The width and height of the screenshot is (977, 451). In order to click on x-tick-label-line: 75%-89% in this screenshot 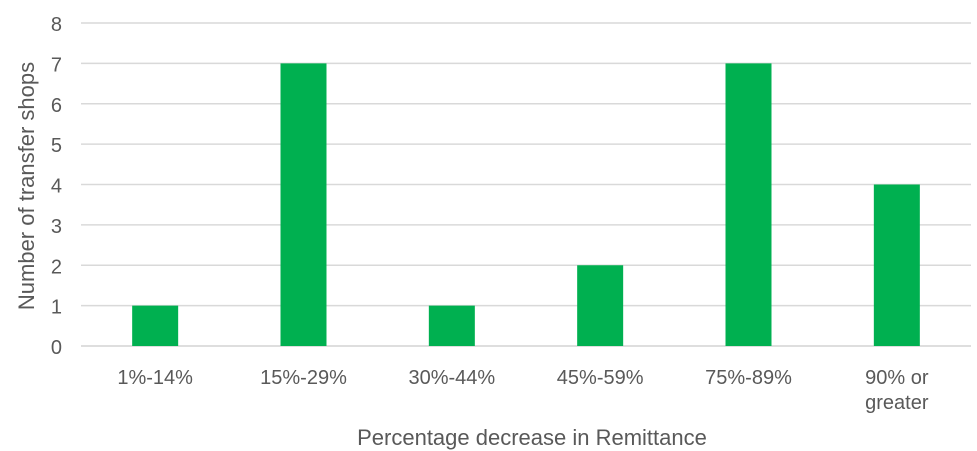, I will do `click(748, 378)`.